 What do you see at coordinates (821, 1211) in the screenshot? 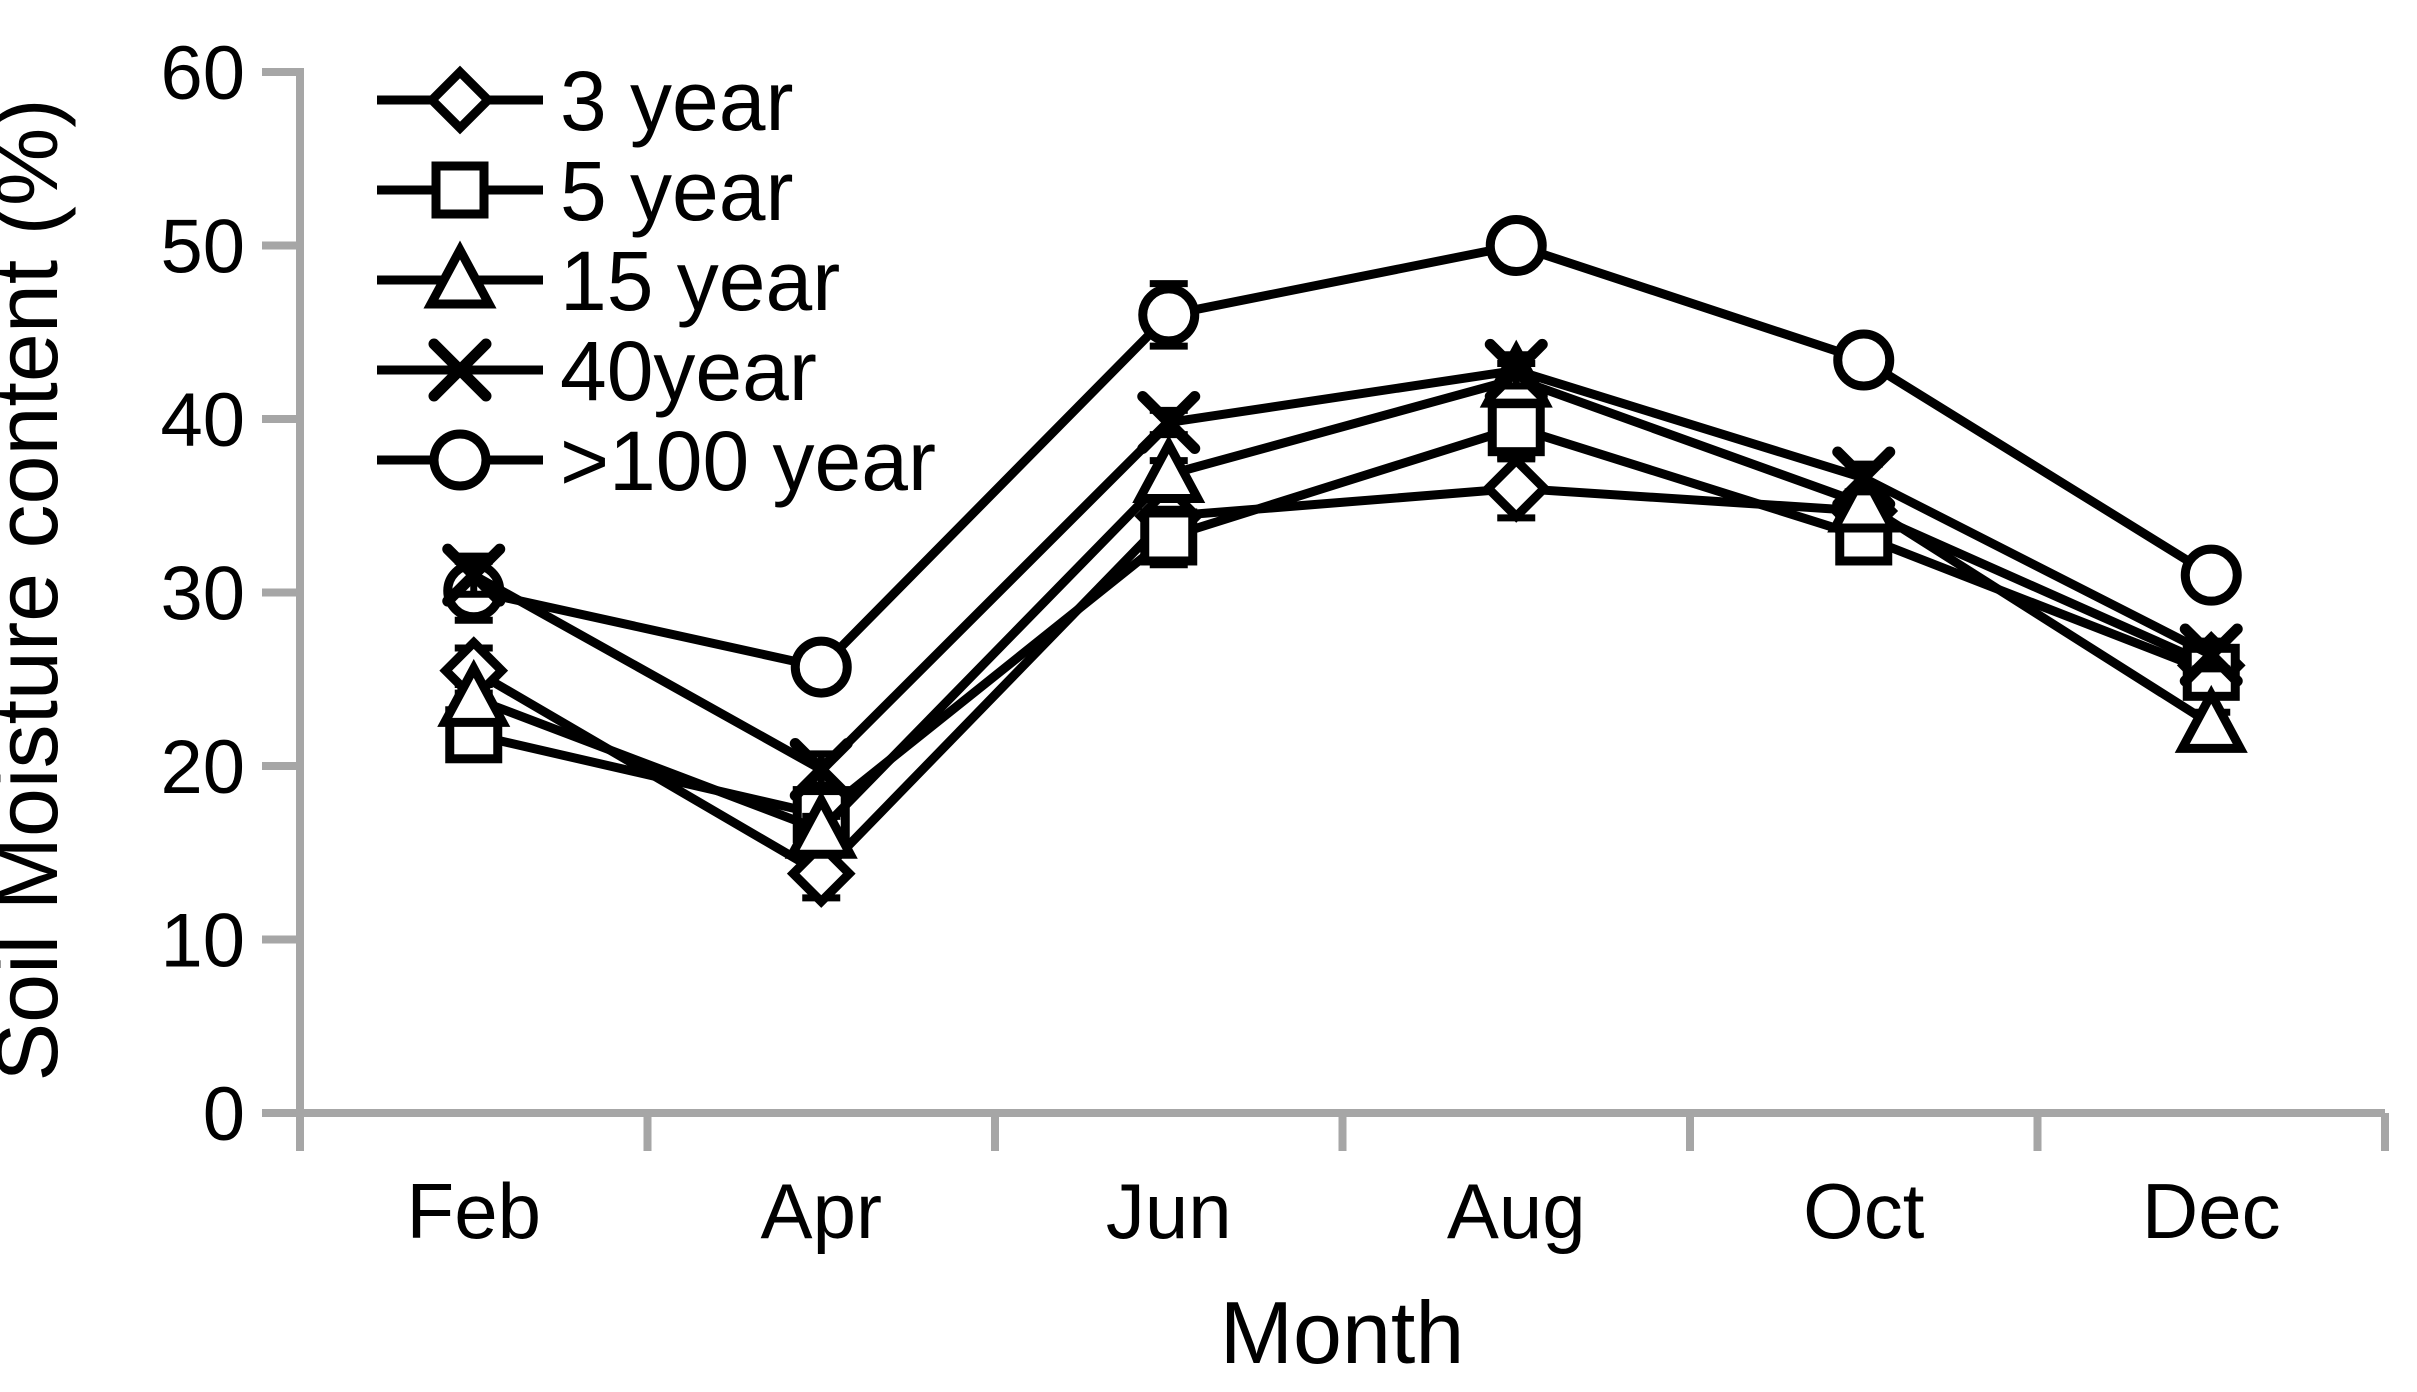
I see `x-tick-label: Apr` at bounding box center [821, 1211].